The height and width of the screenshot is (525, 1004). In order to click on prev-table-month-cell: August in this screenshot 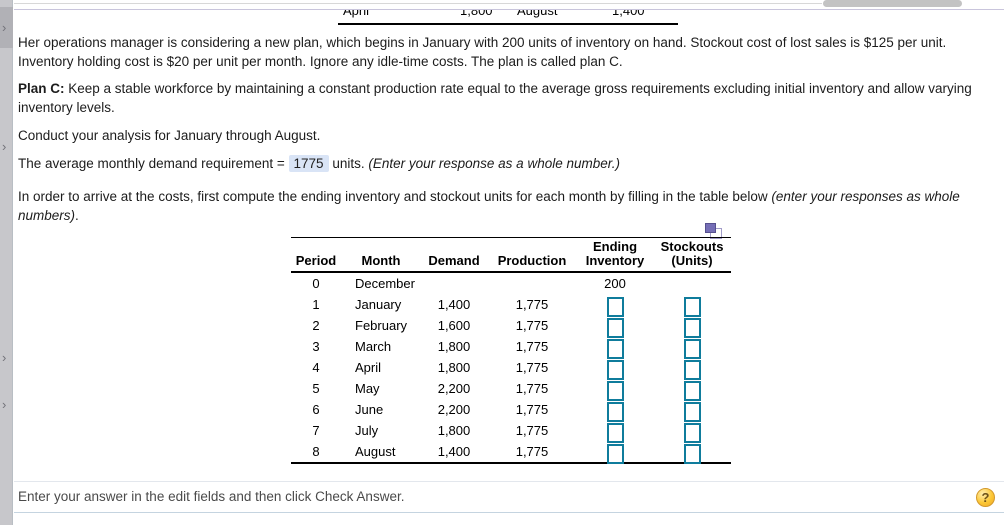, I will do `click(537, 14)`.